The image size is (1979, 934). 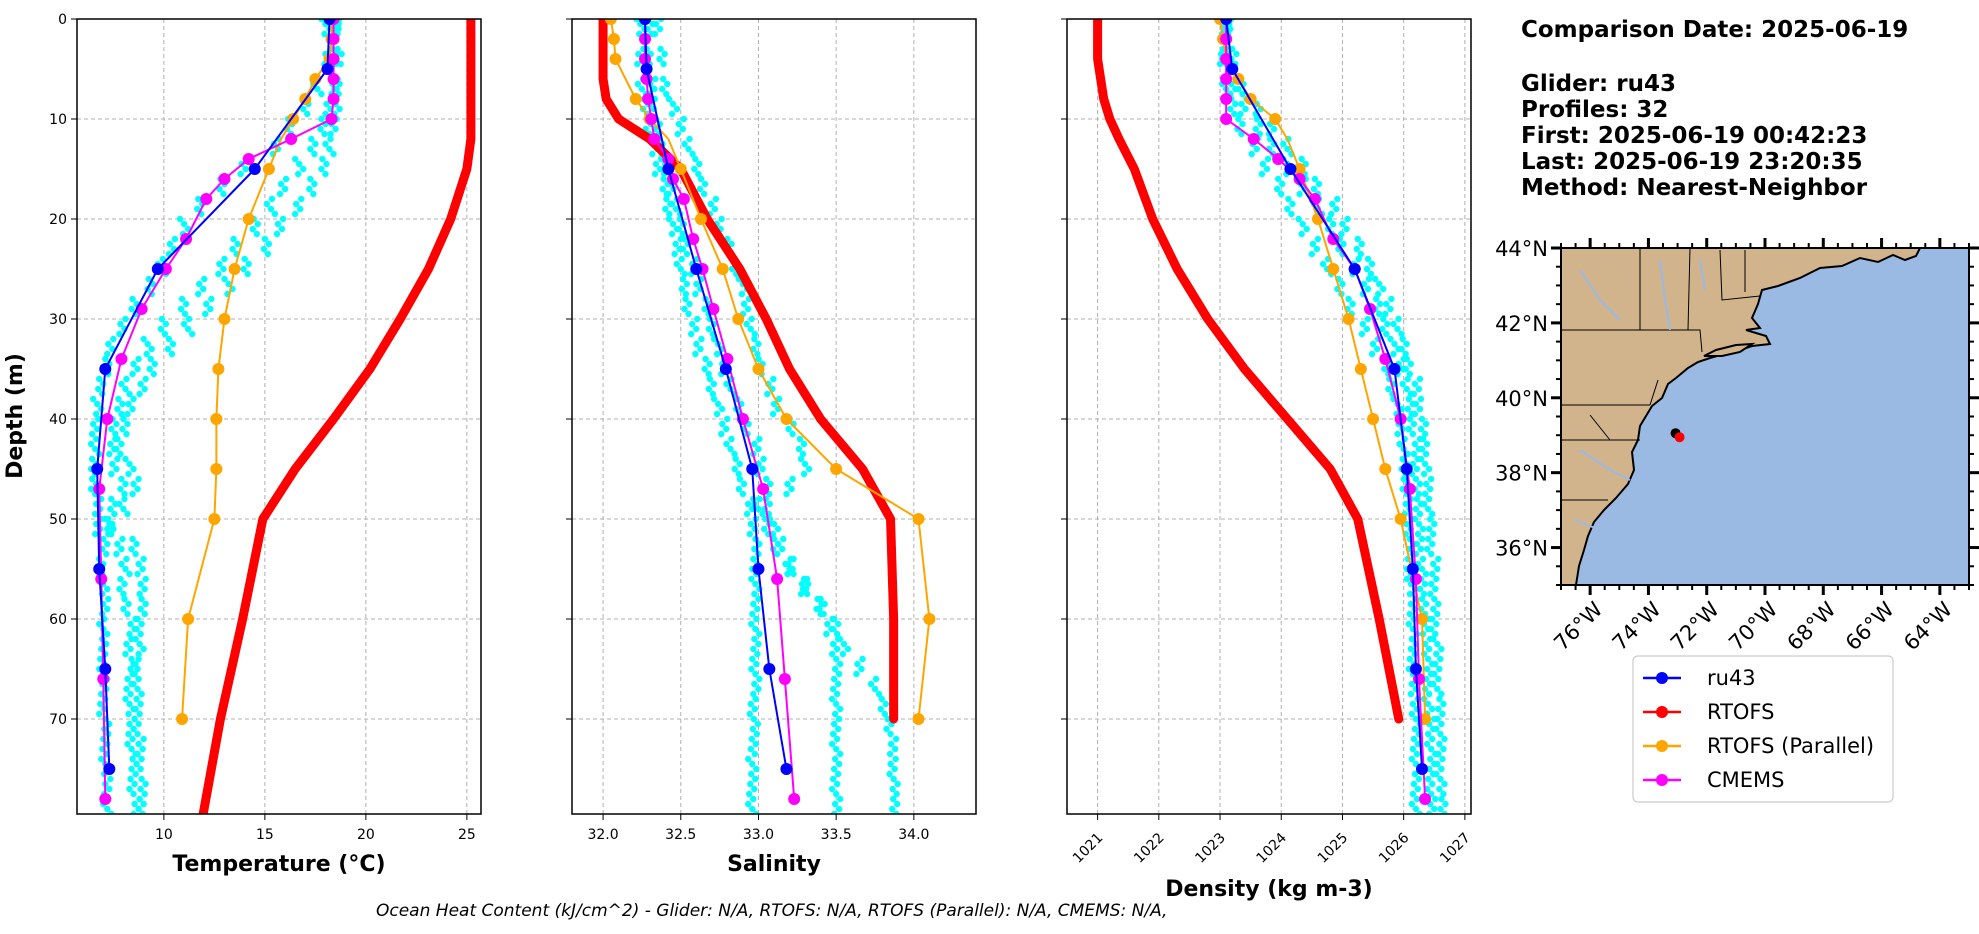 What do you see at coordinates (748, 371) in the screenshot?
I see `series-line-rtofs` at bounding box center [748, 371].